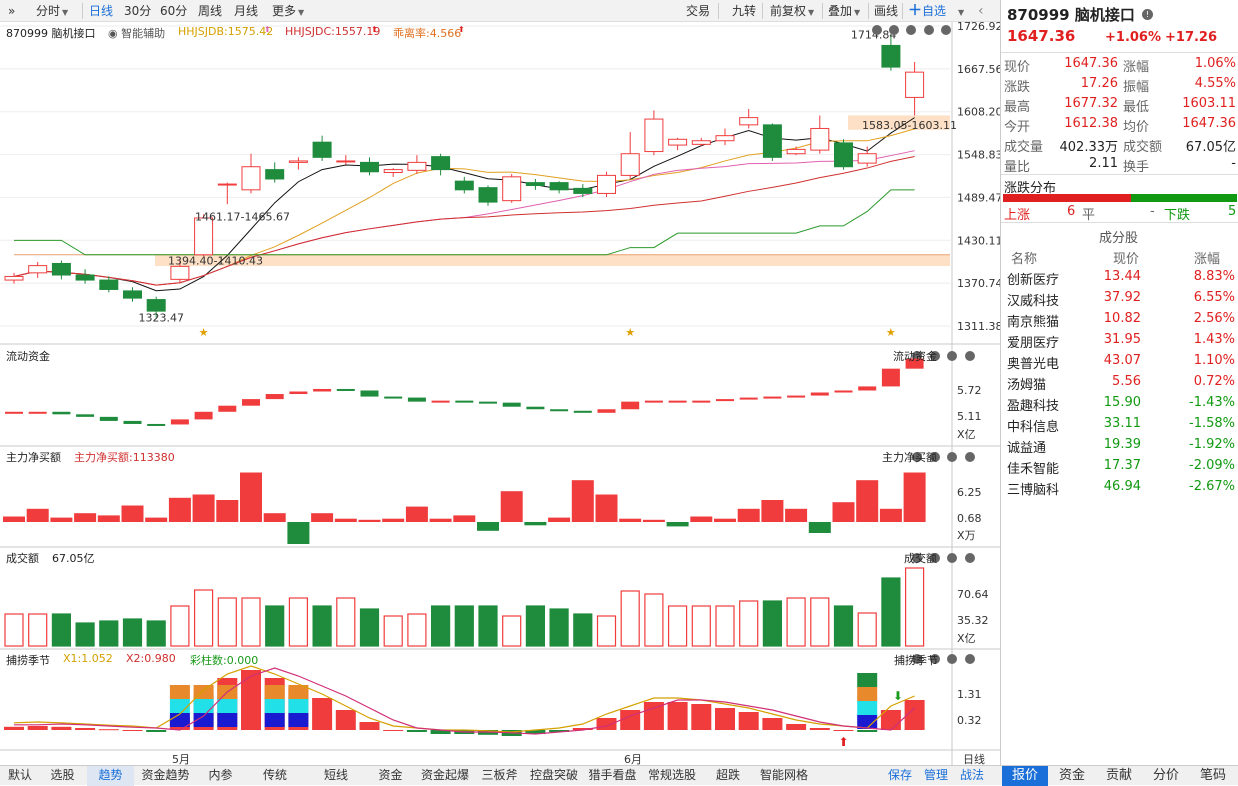  Describe the element at coordinates (52, 11) in the screenshot. I see `tab-intraday: 分时 ▼` at that location.